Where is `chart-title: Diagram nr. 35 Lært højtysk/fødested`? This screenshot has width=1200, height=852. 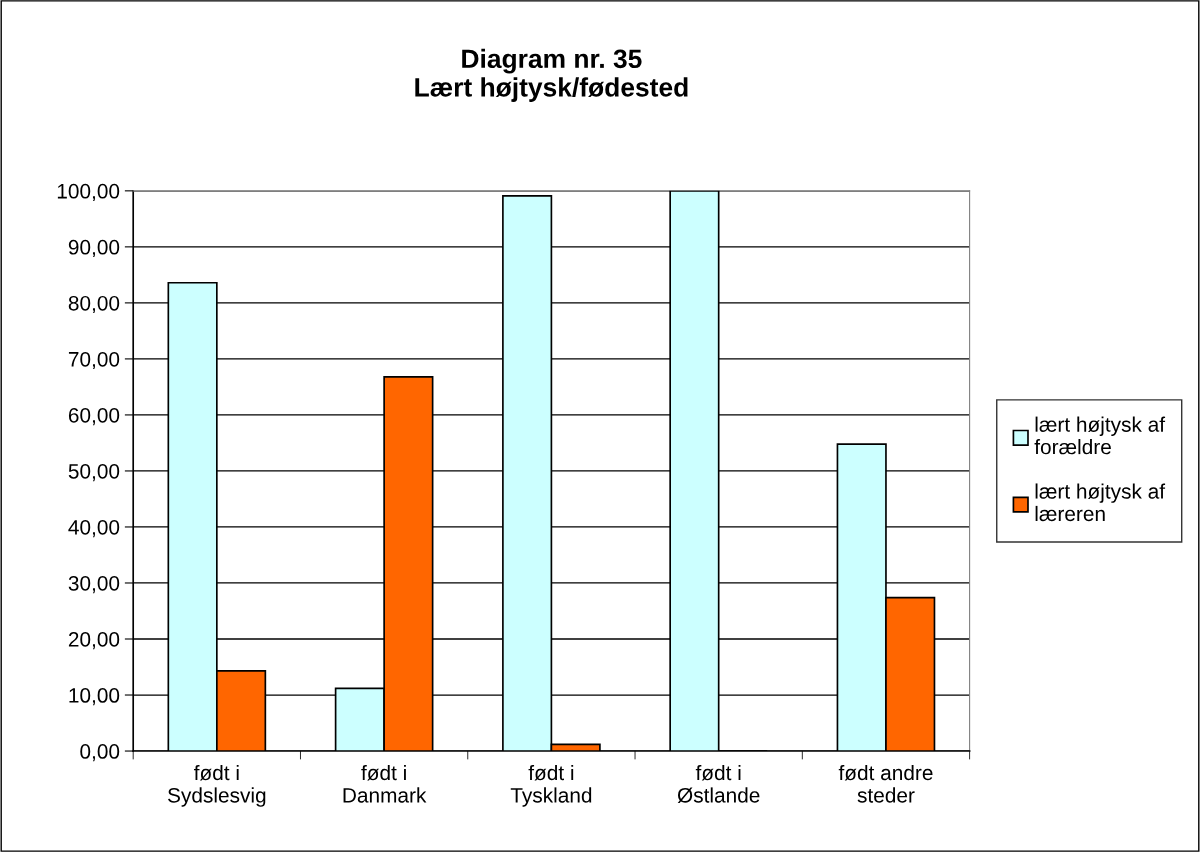 chart-title: Diagram nr. 35 Lært højtysk/fødested is located at coordinates (551, 75).